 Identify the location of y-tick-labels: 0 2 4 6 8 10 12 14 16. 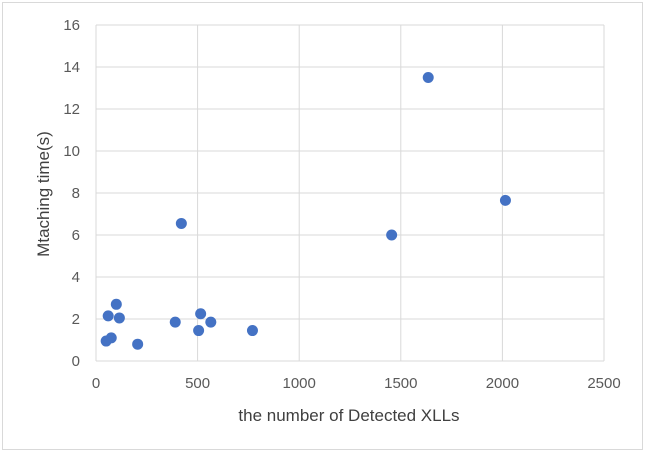
(71, 193).